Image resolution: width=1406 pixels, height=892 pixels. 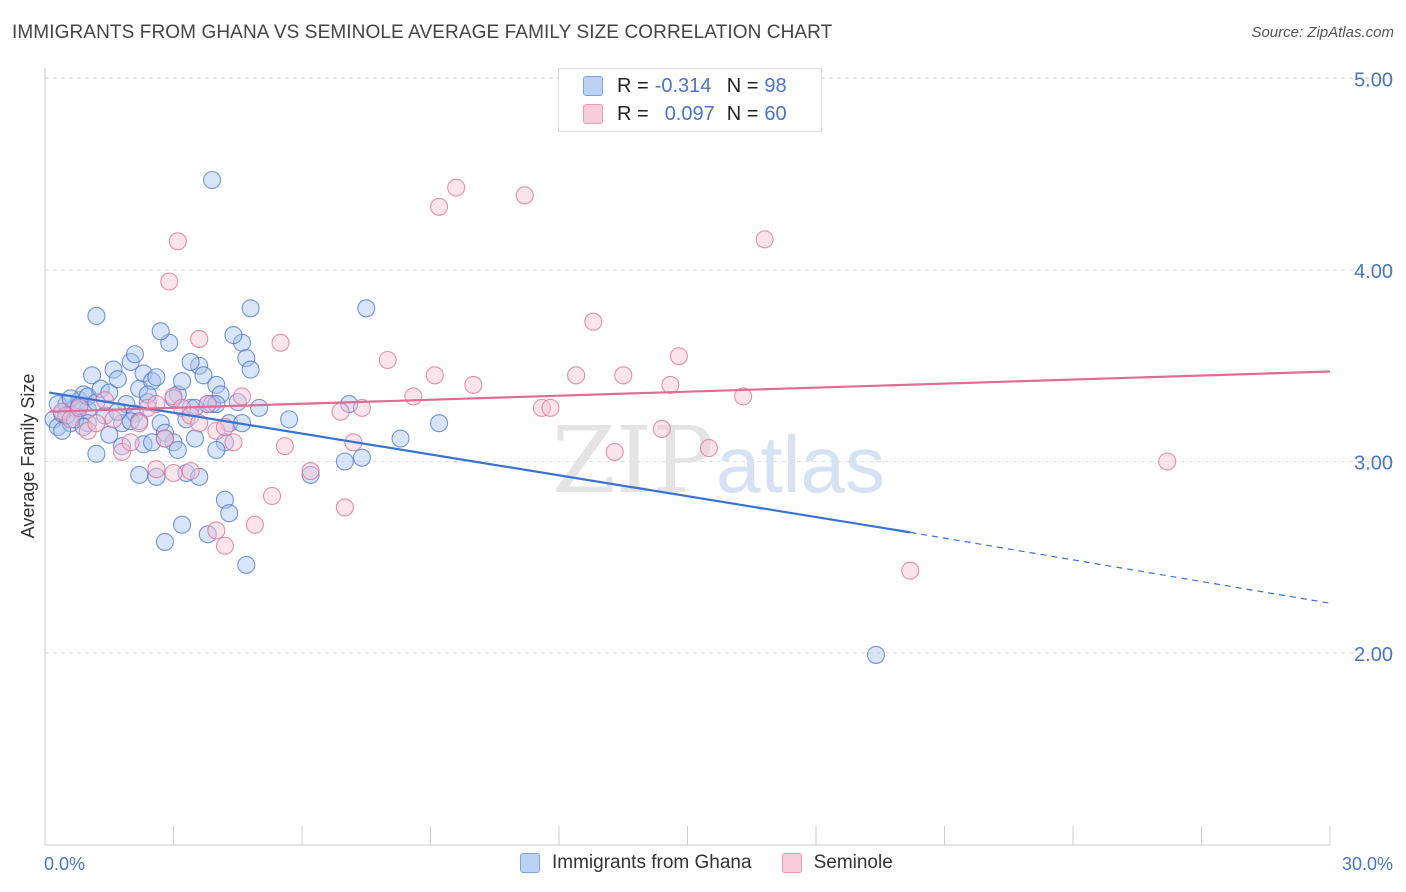 I want to click on y-axis-label: Average Family Size, so click(x=28, y=456).